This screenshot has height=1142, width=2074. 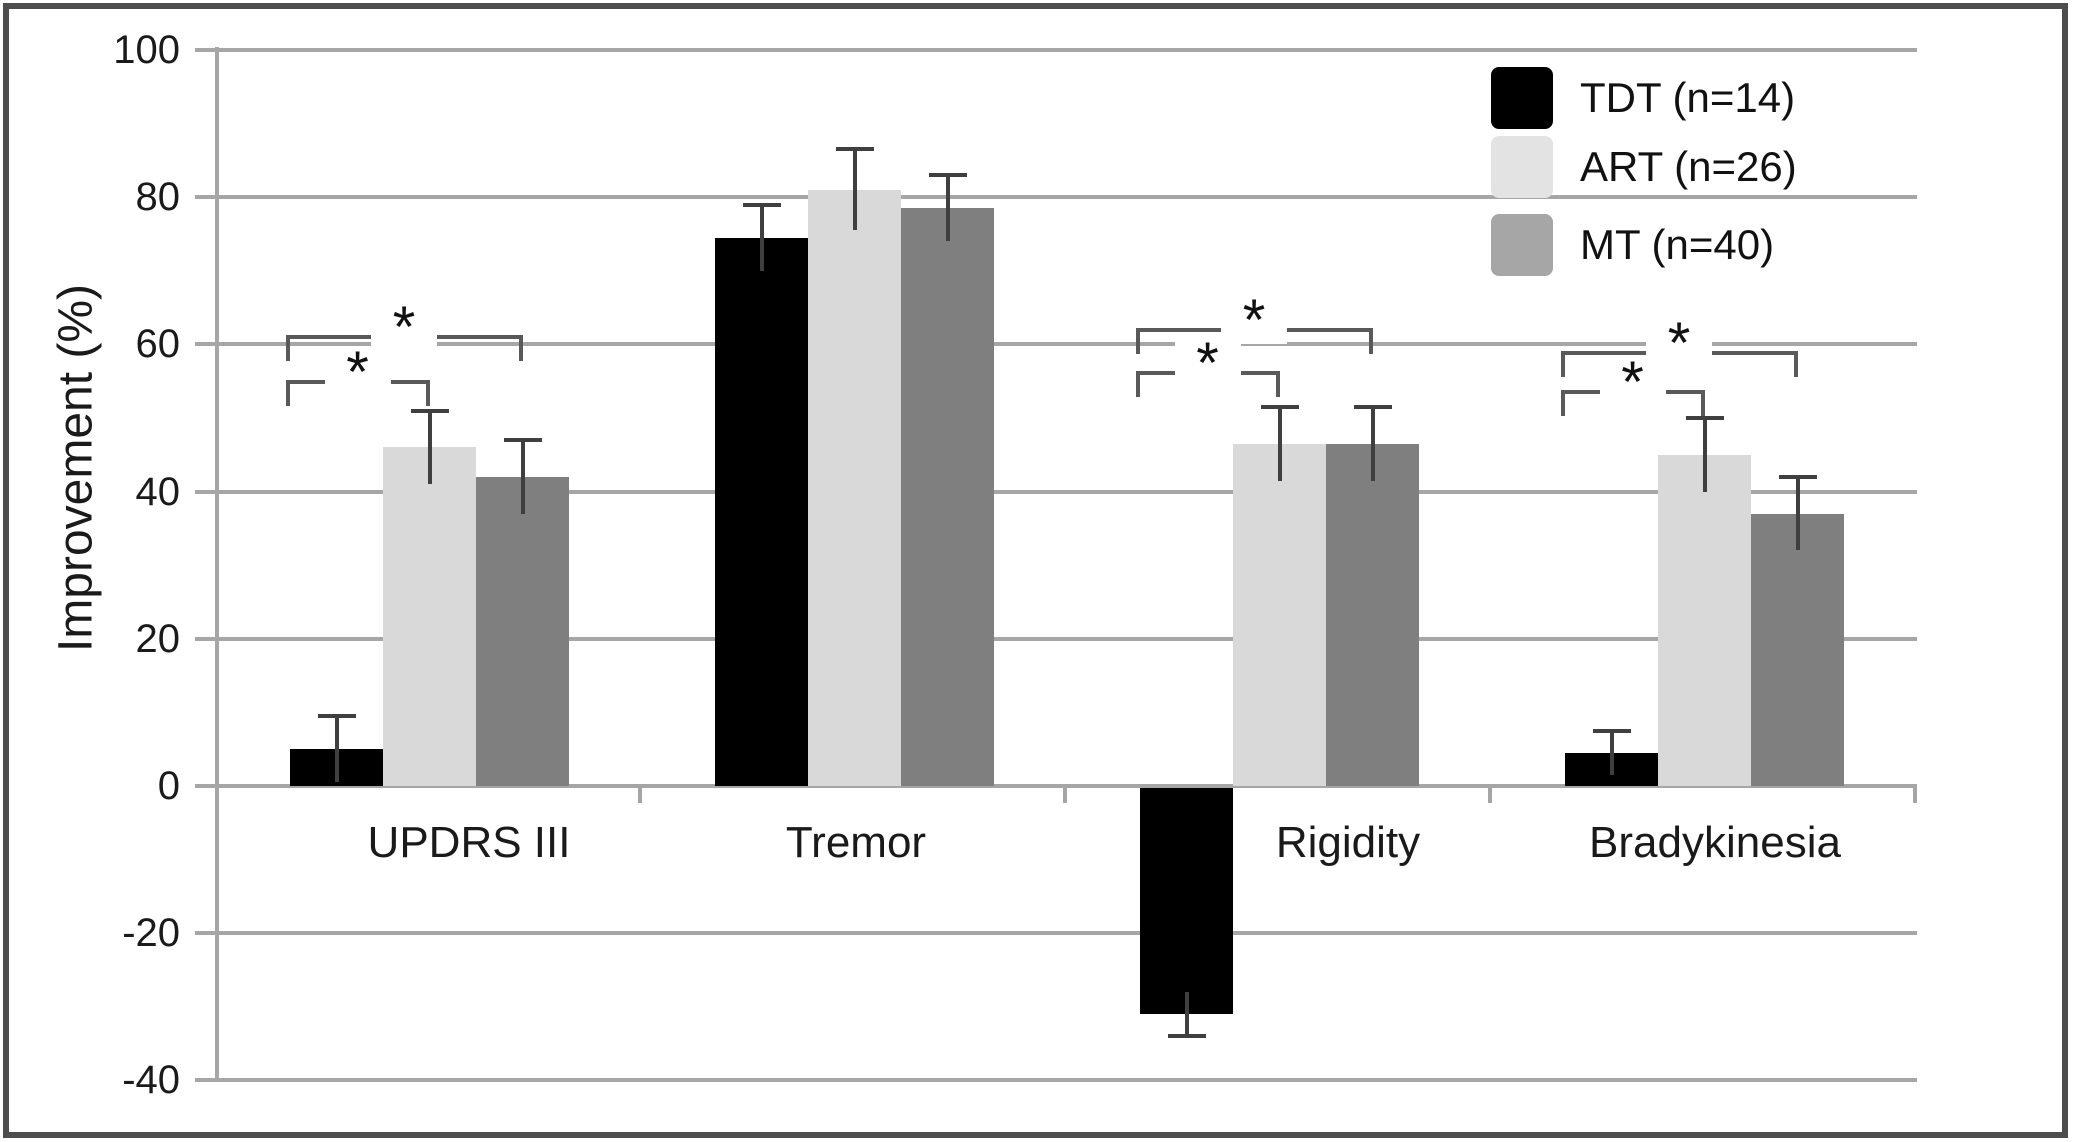 What do you see at coordinates (856, 842) in the screenshot?
I see `category-label: Tremor` at bounding box center [856, 842].